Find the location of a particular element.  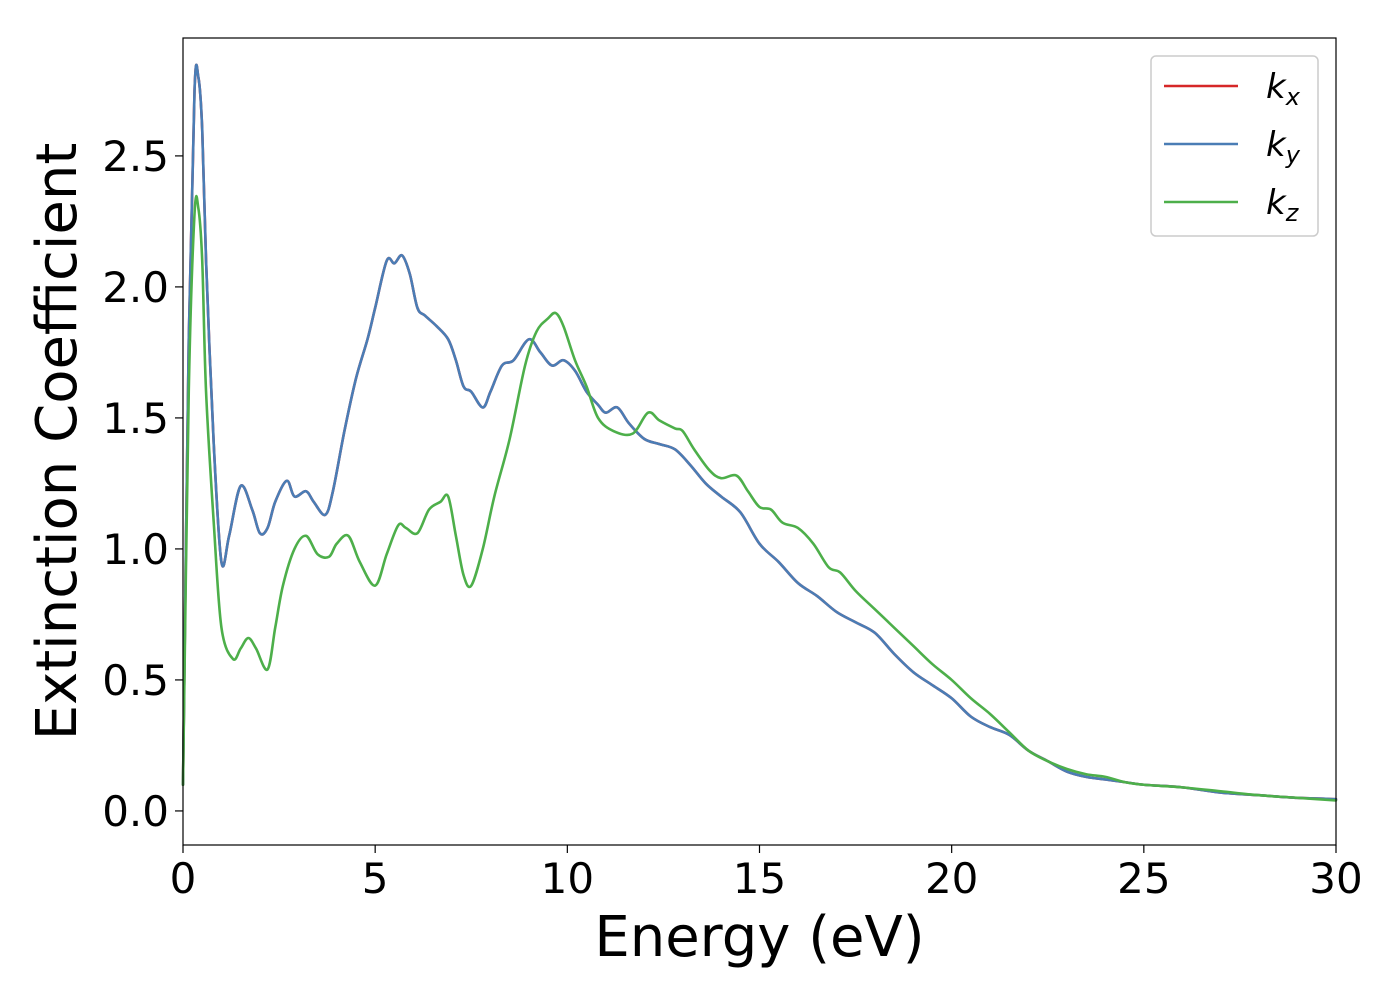

x-tick-label: 5 is located at coordinates (375, 878).